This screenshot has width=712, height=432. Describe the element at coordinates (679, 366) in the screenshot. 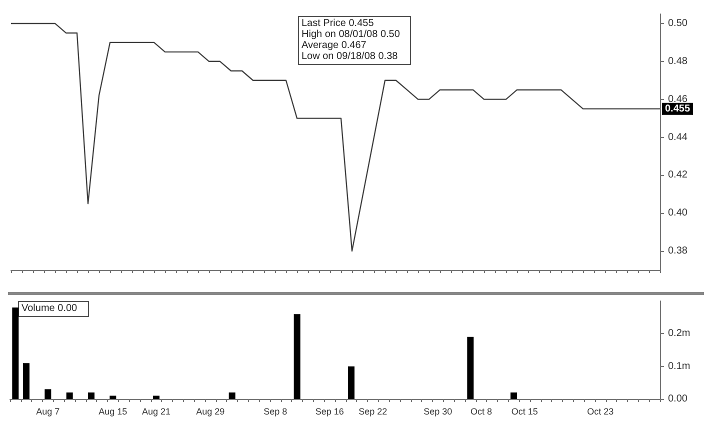

I see `y-tick-label: 0.1m` at that location.